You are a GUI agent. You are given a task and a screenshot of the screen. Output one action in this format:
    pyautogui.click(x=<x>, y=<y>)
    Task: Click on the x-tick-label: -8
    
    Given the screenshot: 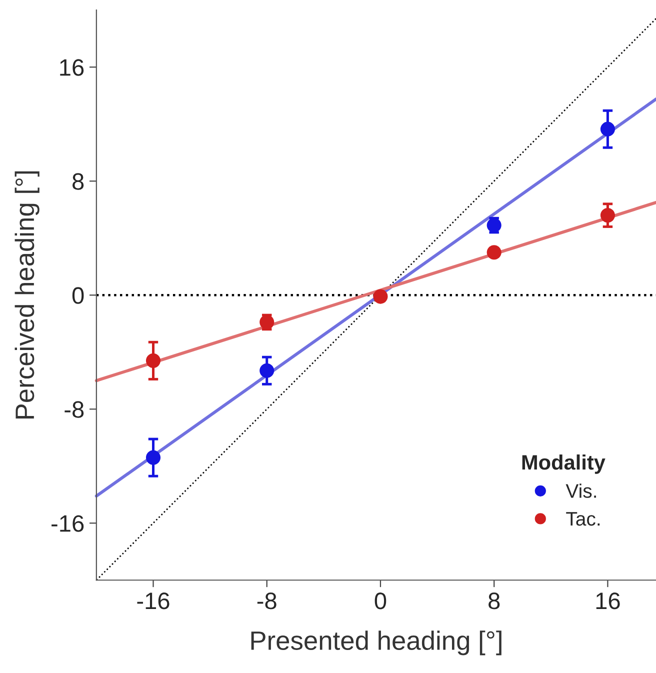 What is the action you would take?
    pyautogui.click(x=266, y=601)
    